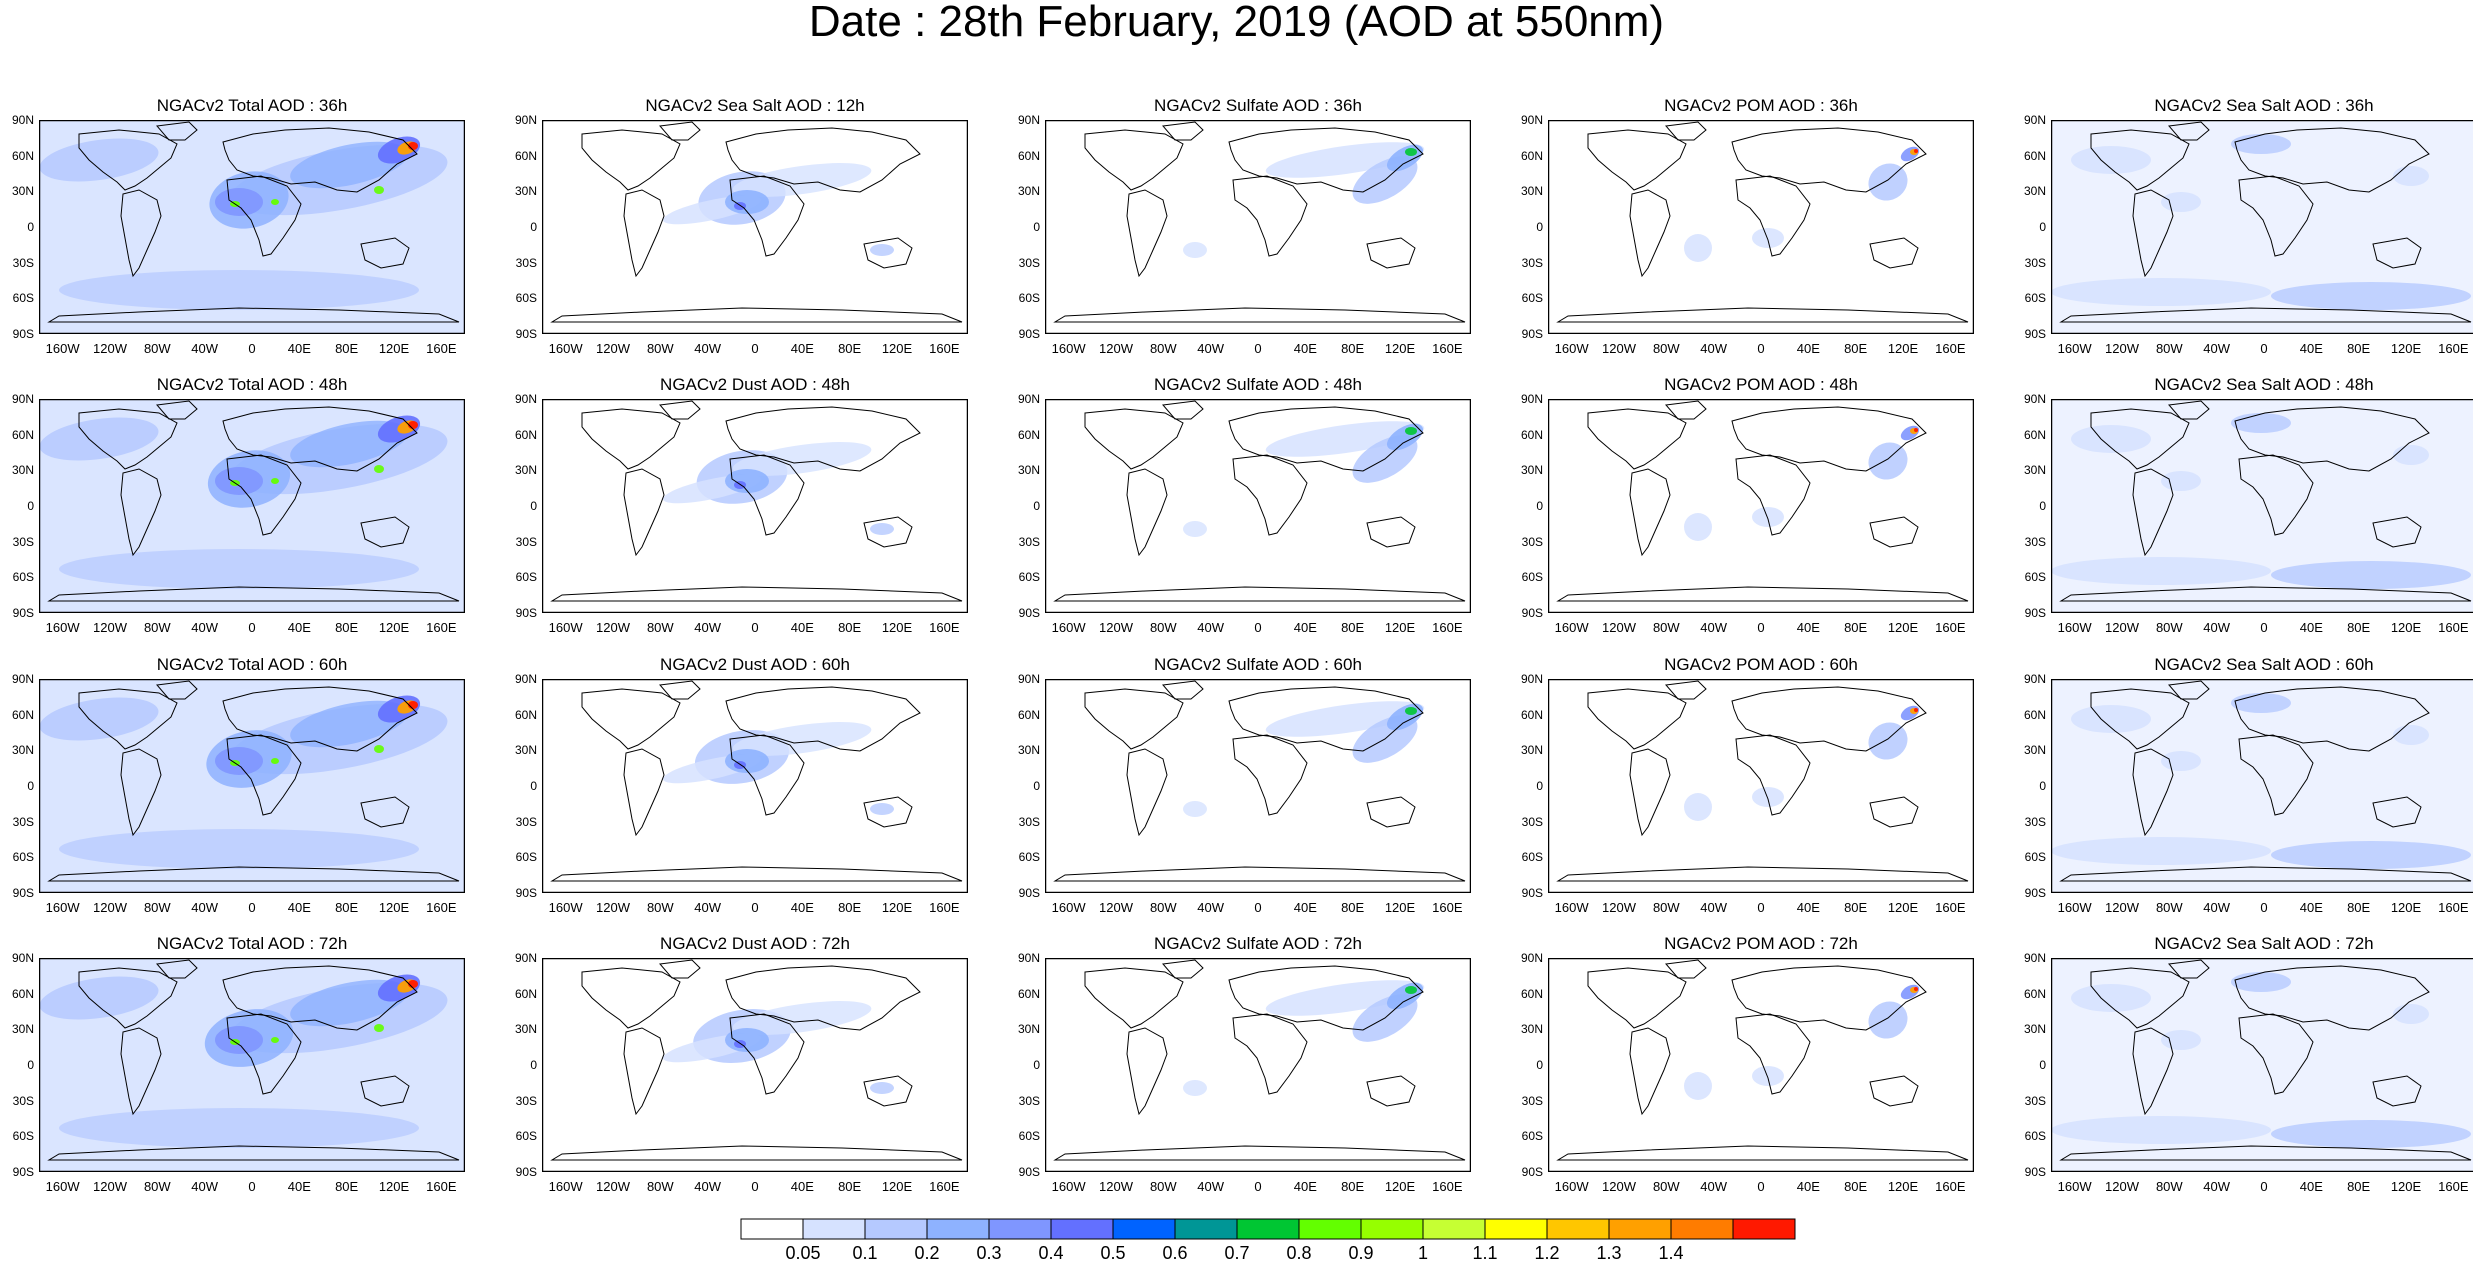  I want to click on map-panel-total, so click(252, 786).